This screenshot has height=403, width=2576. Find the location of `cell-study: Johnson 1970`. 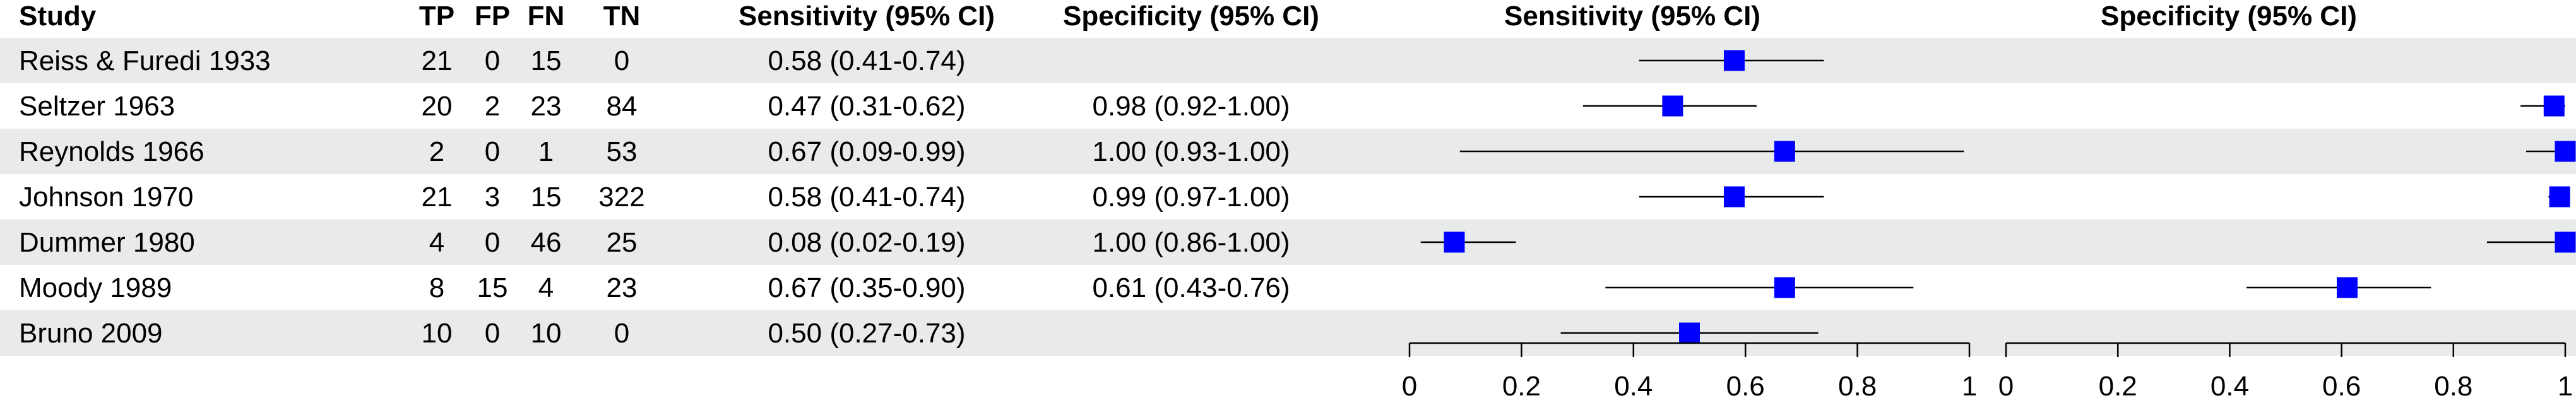

cell-study: Johnson 1970 is located at coordinates (106, 197).